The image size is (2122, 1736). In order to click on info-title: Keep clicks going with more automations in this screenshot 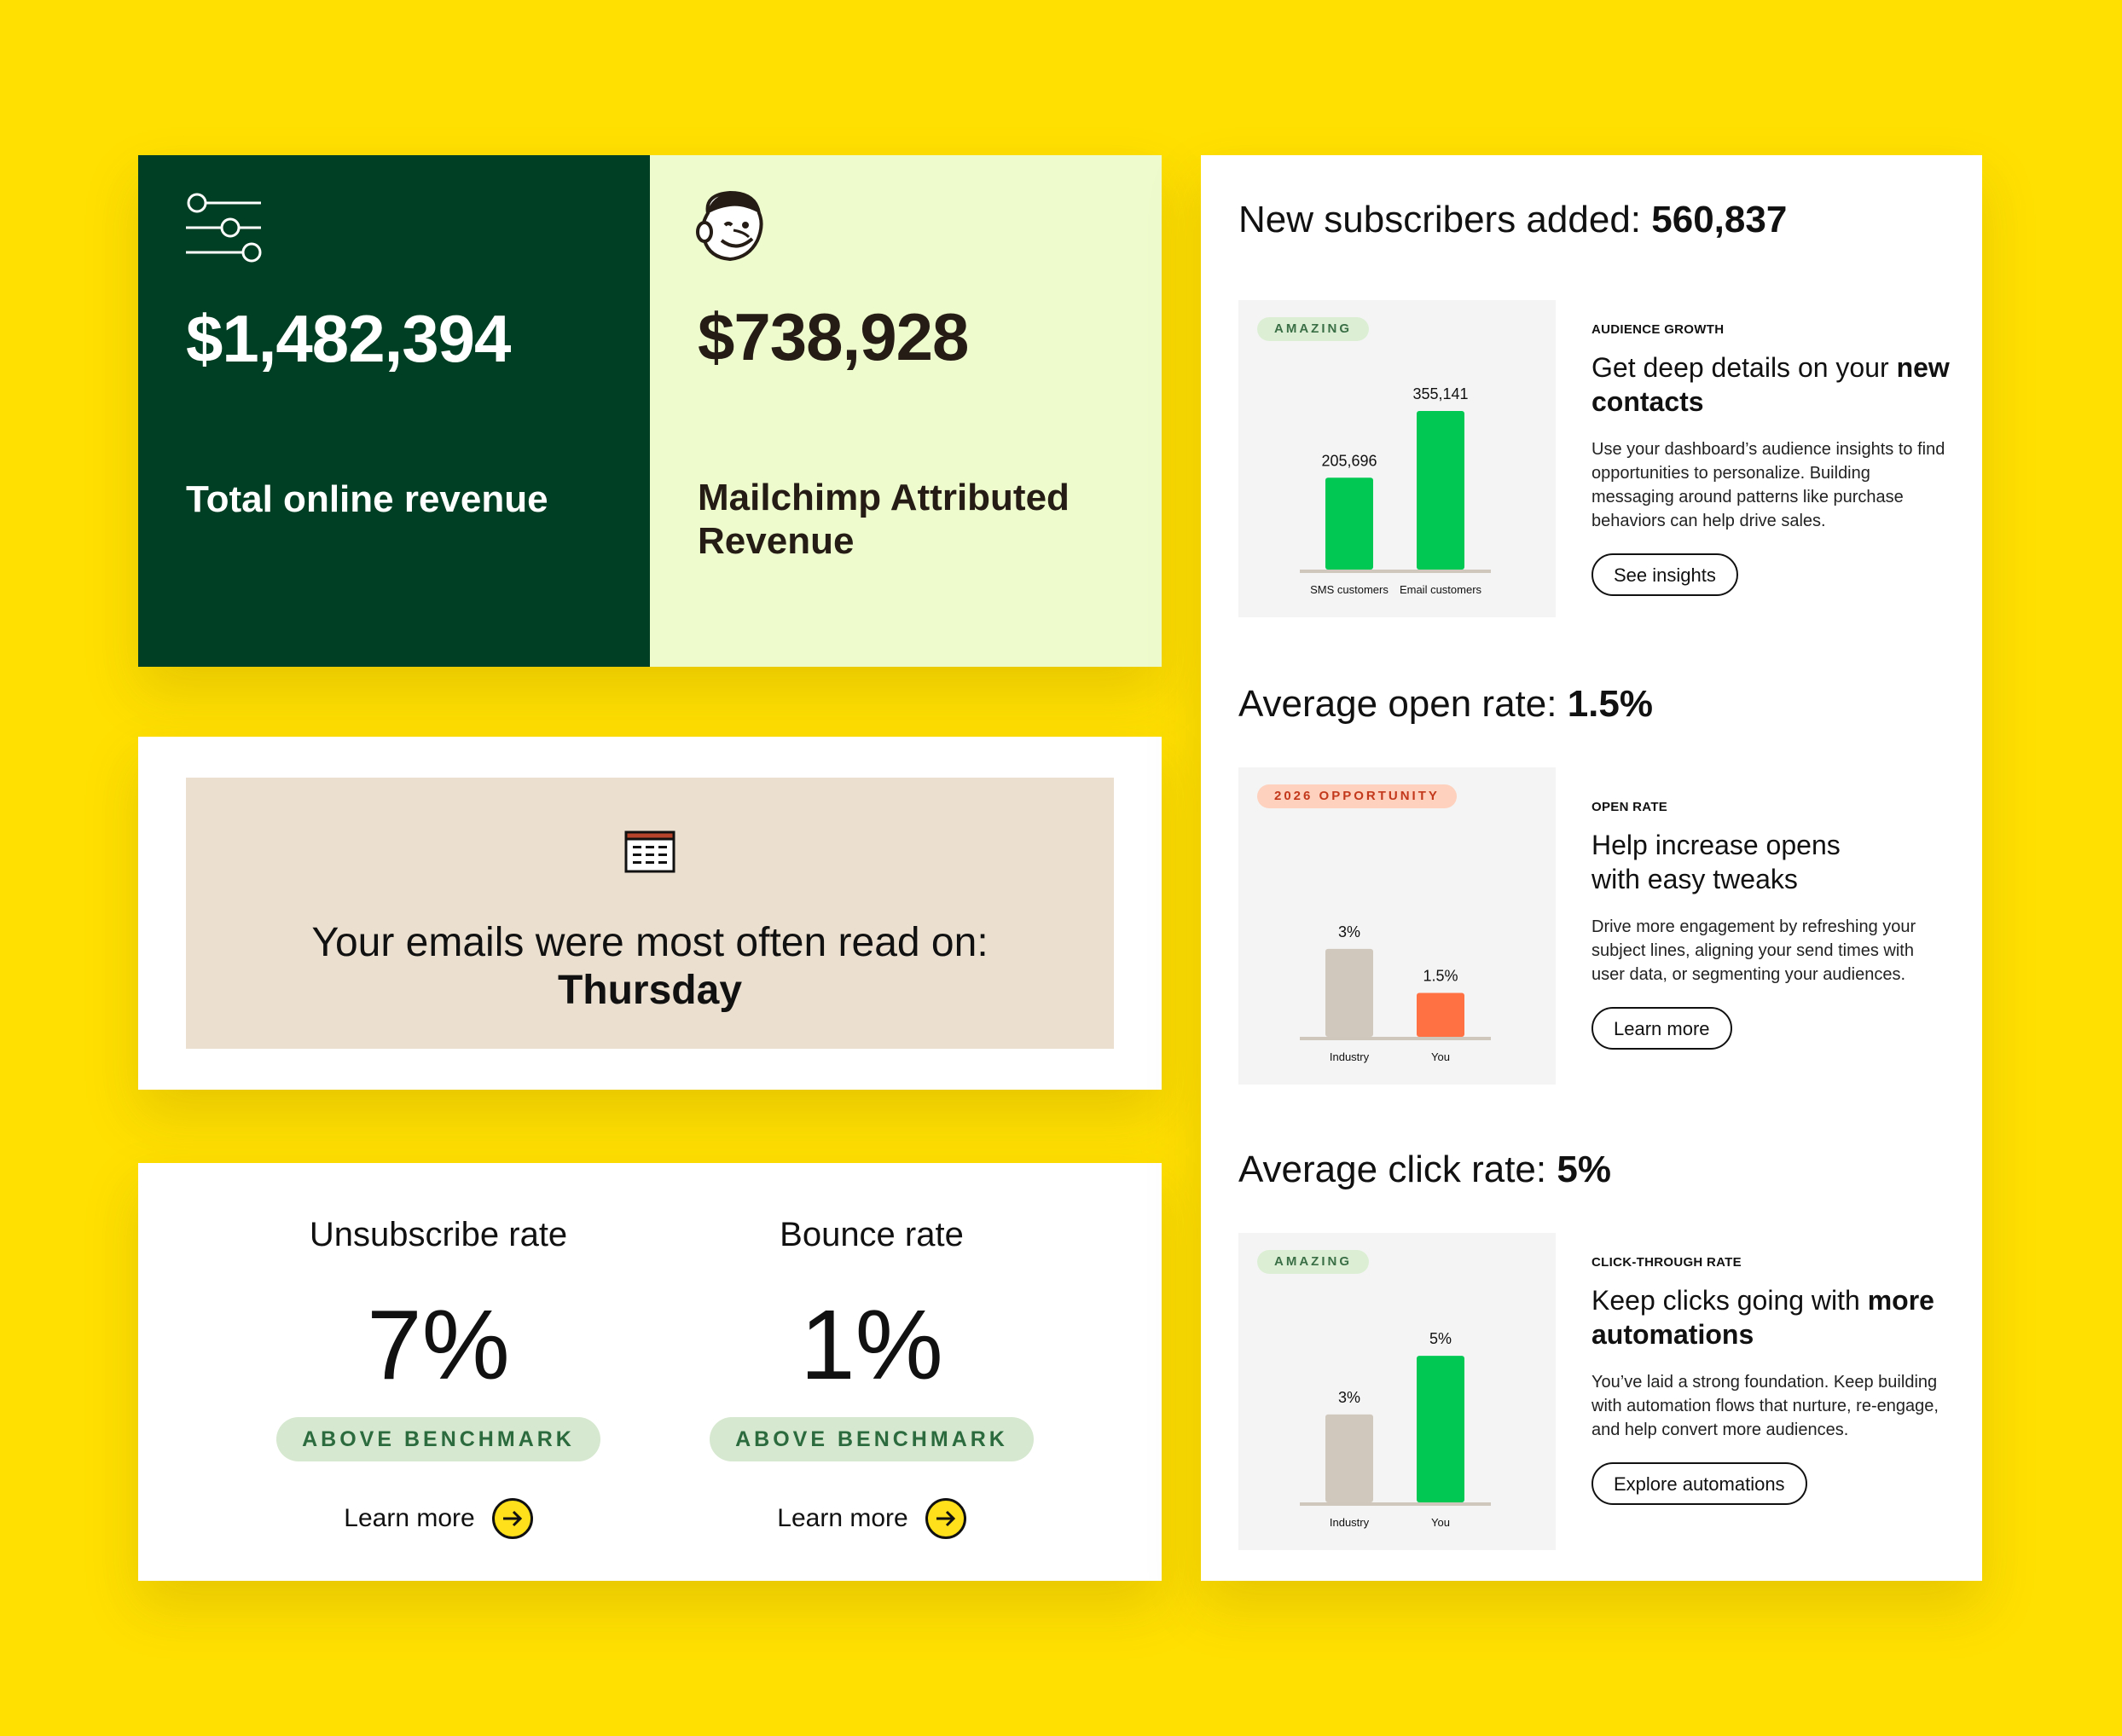, I will do `click(1771, 1317)`.